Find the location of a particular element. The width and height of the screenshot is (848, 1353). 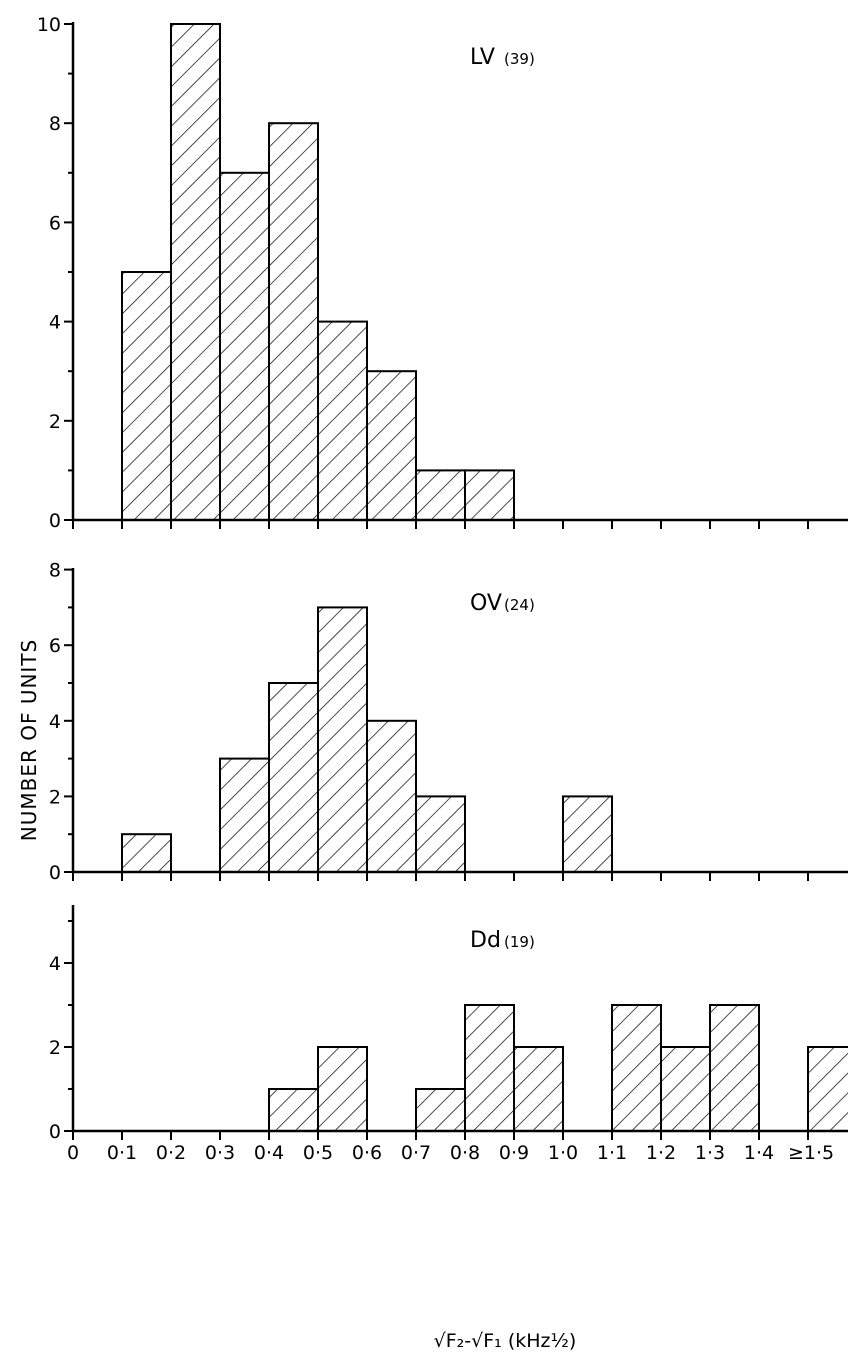

x-tick-label: 1·2 is located at coordinates (661, 1153).